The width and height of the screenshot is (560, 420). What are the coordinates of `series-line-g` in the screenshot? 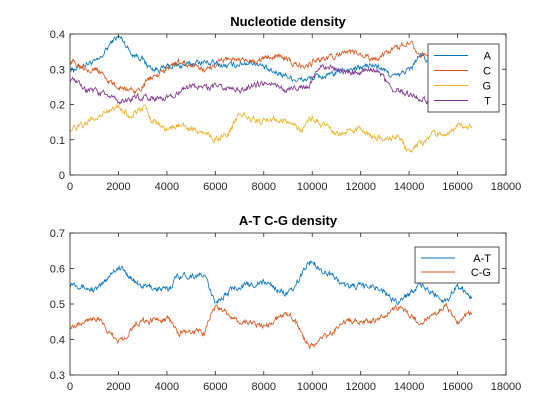 It's located at (271, 128).